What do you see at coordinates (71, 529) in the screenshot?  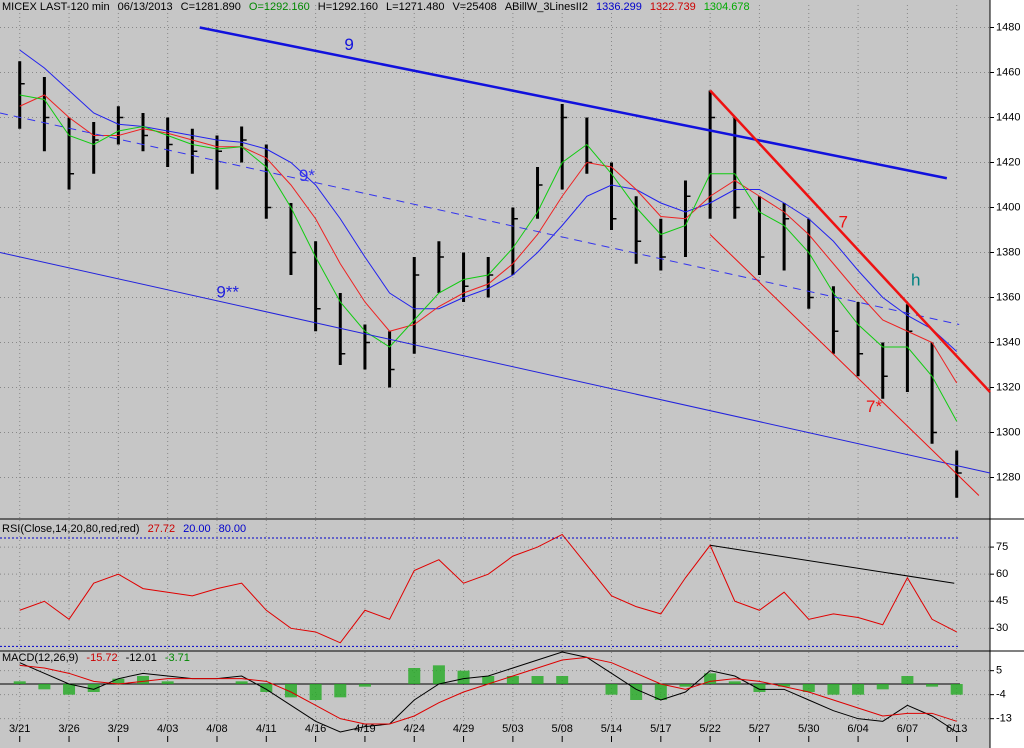 I see `header-text: RSI(Close,14,20,80,red,red)` at bounding box center [71, 529].